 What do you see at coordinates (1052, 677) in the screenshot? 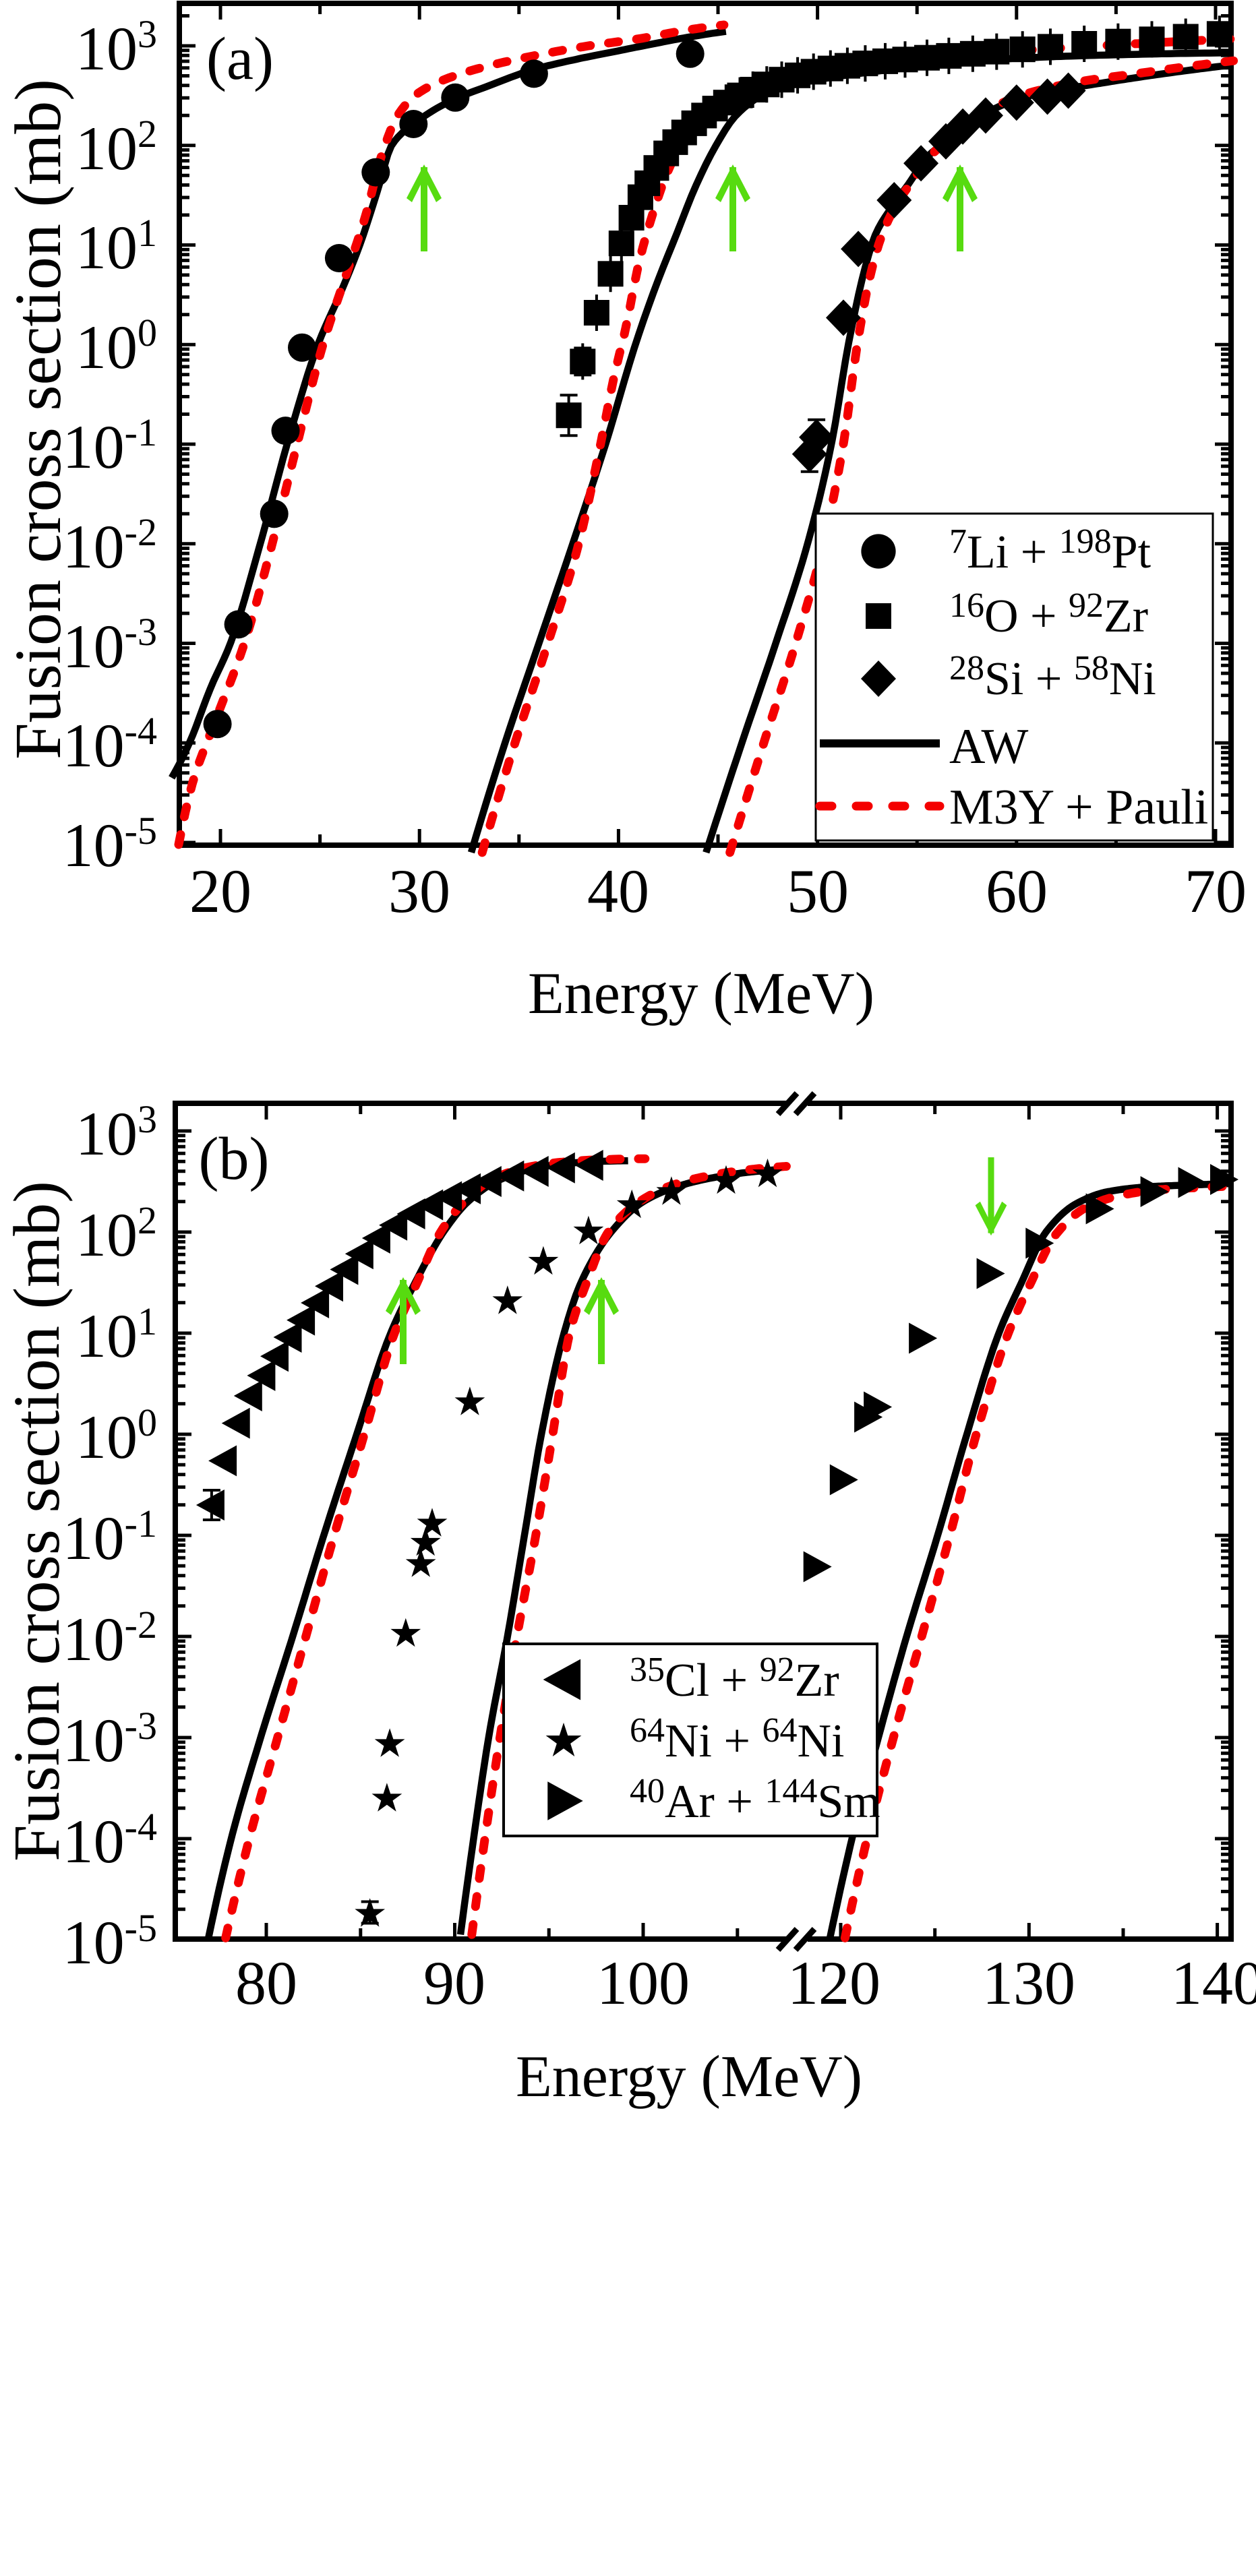
I see `svg-text: 28Si + 58Ni` at bounding box center [1052, 677].